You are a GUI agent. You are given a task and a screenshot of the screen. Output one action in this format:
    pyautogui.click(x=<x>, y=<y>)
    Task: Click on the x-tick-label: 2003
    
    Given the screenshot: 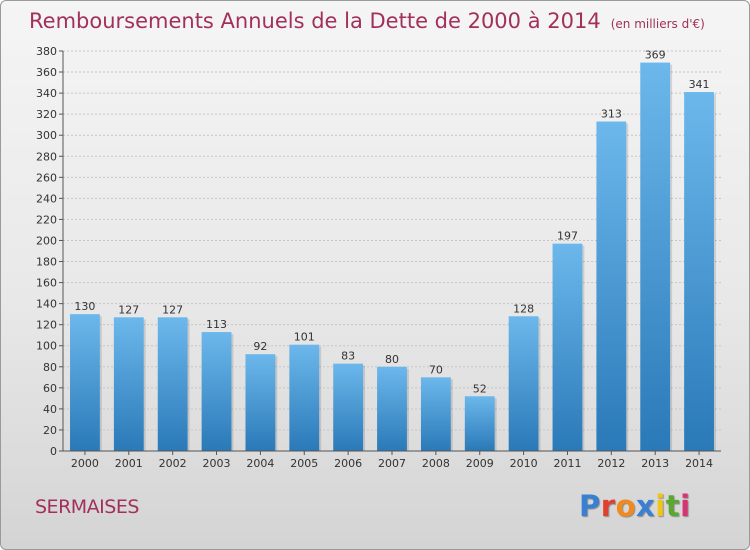 What is the action you would take?
    pyautogui.click(x=217, y=463)
    